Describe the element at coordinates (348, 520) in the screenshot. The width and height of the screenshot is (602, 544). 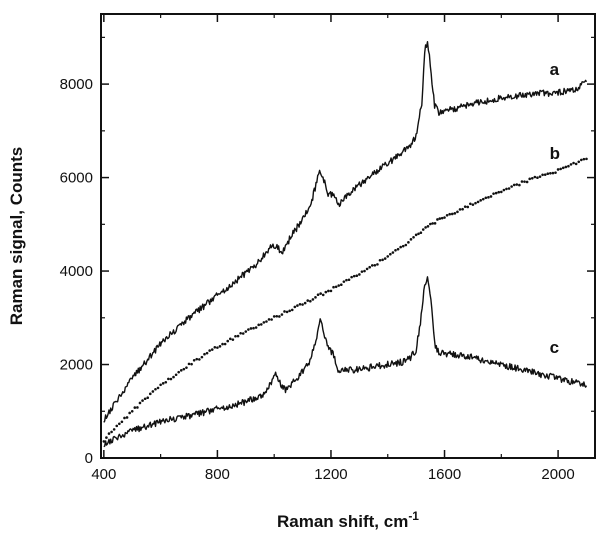
I see `x-axis-title: Raman shift, cm-1` at that location.